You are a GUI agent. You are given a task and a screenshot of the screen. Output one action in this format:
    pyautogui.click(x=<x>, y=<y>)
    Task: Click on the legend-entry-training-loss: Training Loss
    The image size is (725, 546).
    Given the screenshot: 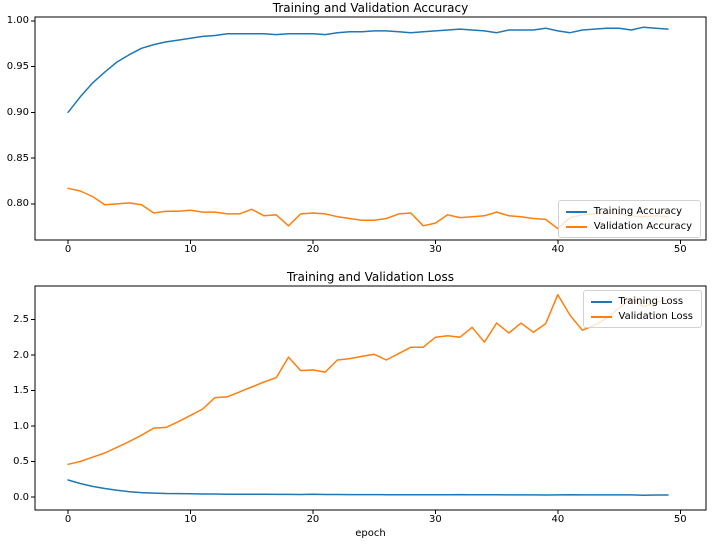 What is the action you would take?
    pyautogui.click(x=642, y=301)
    